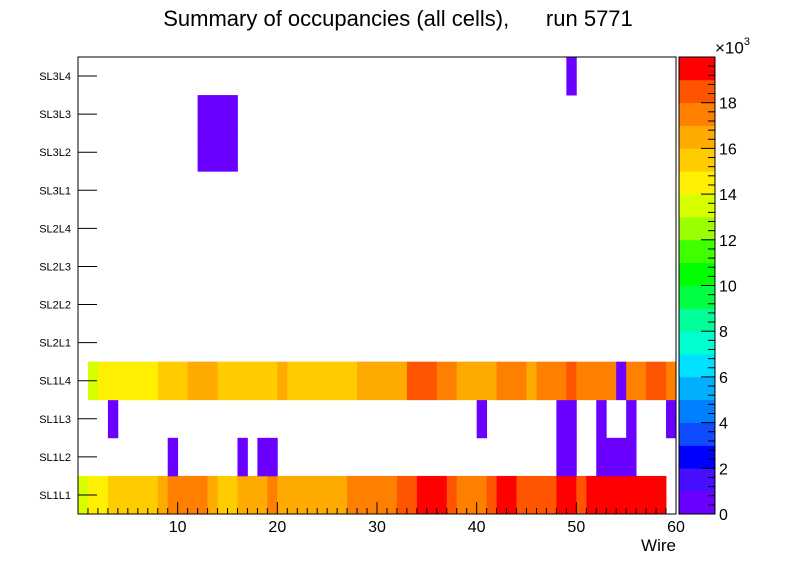 This screenshot has height=572, width=796. Describe the element at coordinates (576, 527) in the screenshot. I see `x-tick-label: 50` at that location.